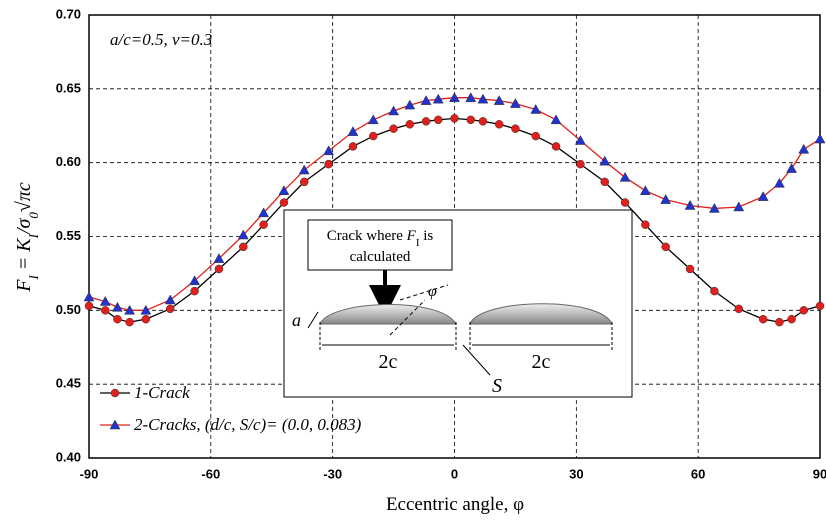 This screenshot has height=521, width=826. What do you see at coordinates (68, 309) in the screenshot?
I see `y-tick-label: 0.50` at bounding box center [68, 309].